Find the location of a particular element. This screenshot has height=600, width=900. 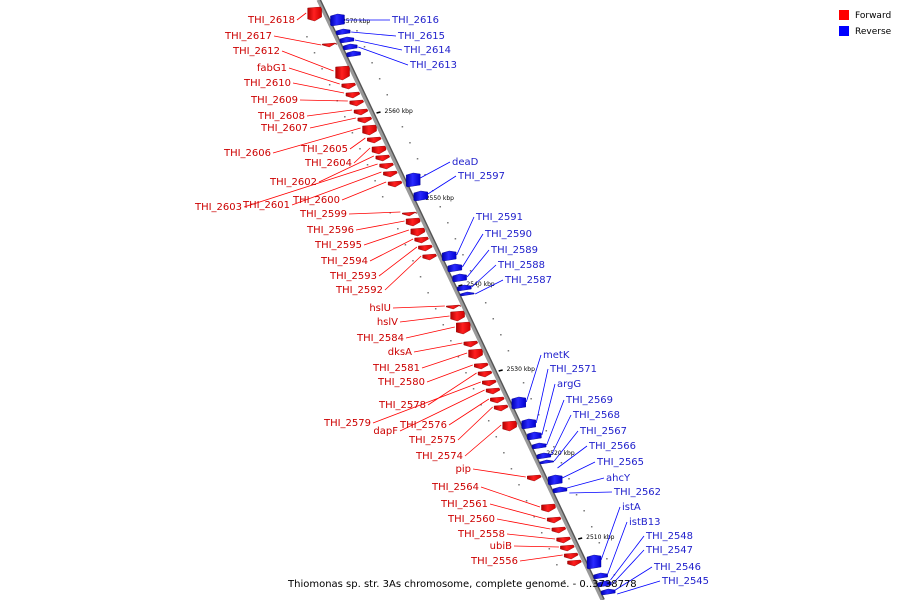

reverse-gene-label: THI_2591 is located at coordinates (499, 217).